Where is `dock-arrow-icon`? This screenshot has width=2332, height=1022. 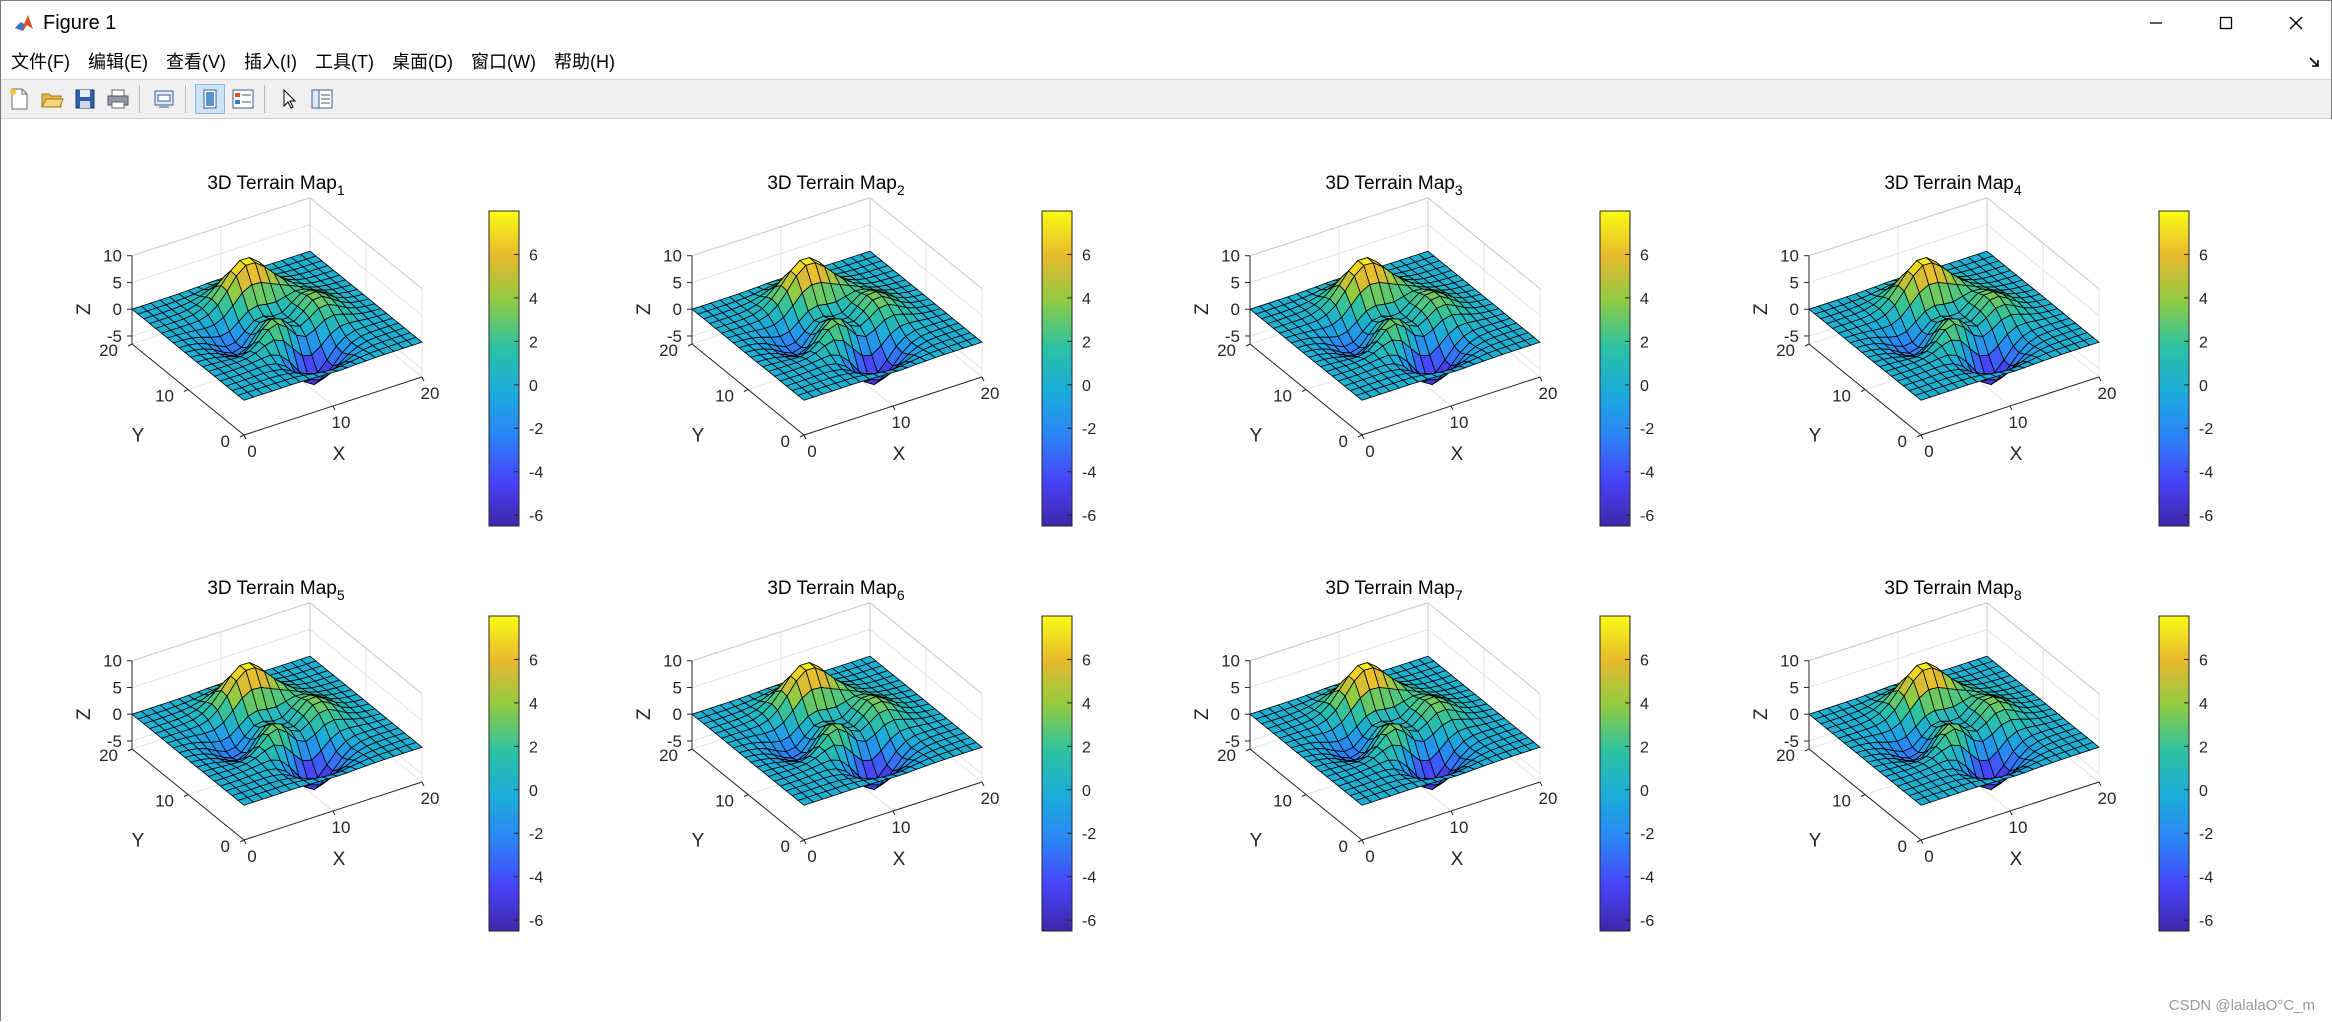
dock-arrow-icon is located at coordinates (2314, 62).